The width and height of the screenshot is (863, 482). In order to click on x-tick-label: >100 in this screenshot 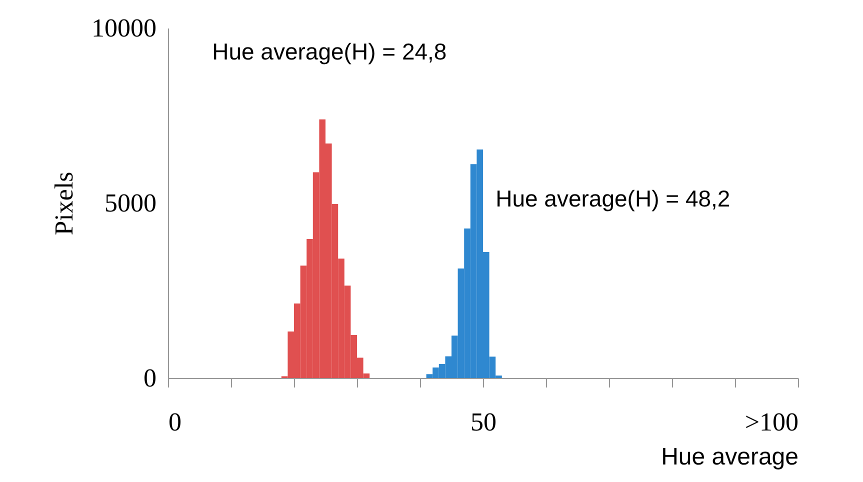, I will do `click(771, 422)`.